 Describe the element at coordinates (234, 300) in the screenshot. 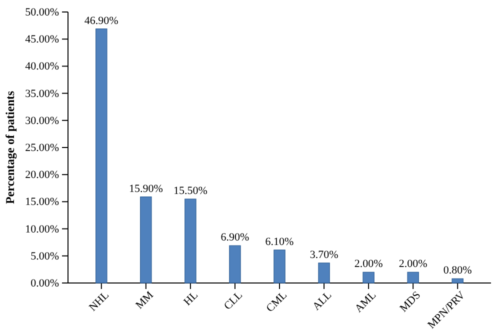

I see `x-tick-label: CLL` at that location.